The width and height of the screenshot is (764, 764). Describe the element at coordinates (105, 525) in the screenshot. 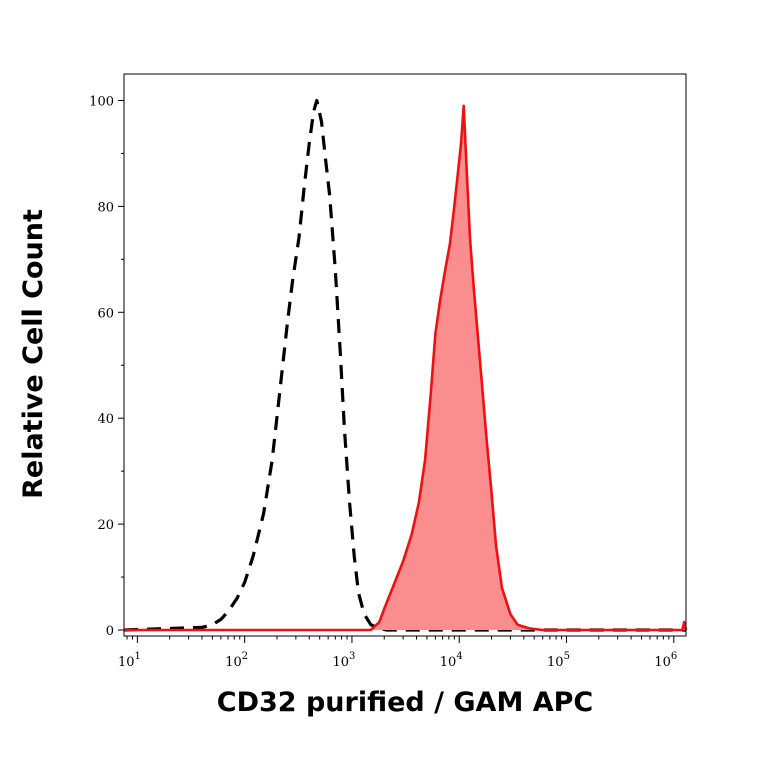

I see `y-tick-label: 20` at that location.